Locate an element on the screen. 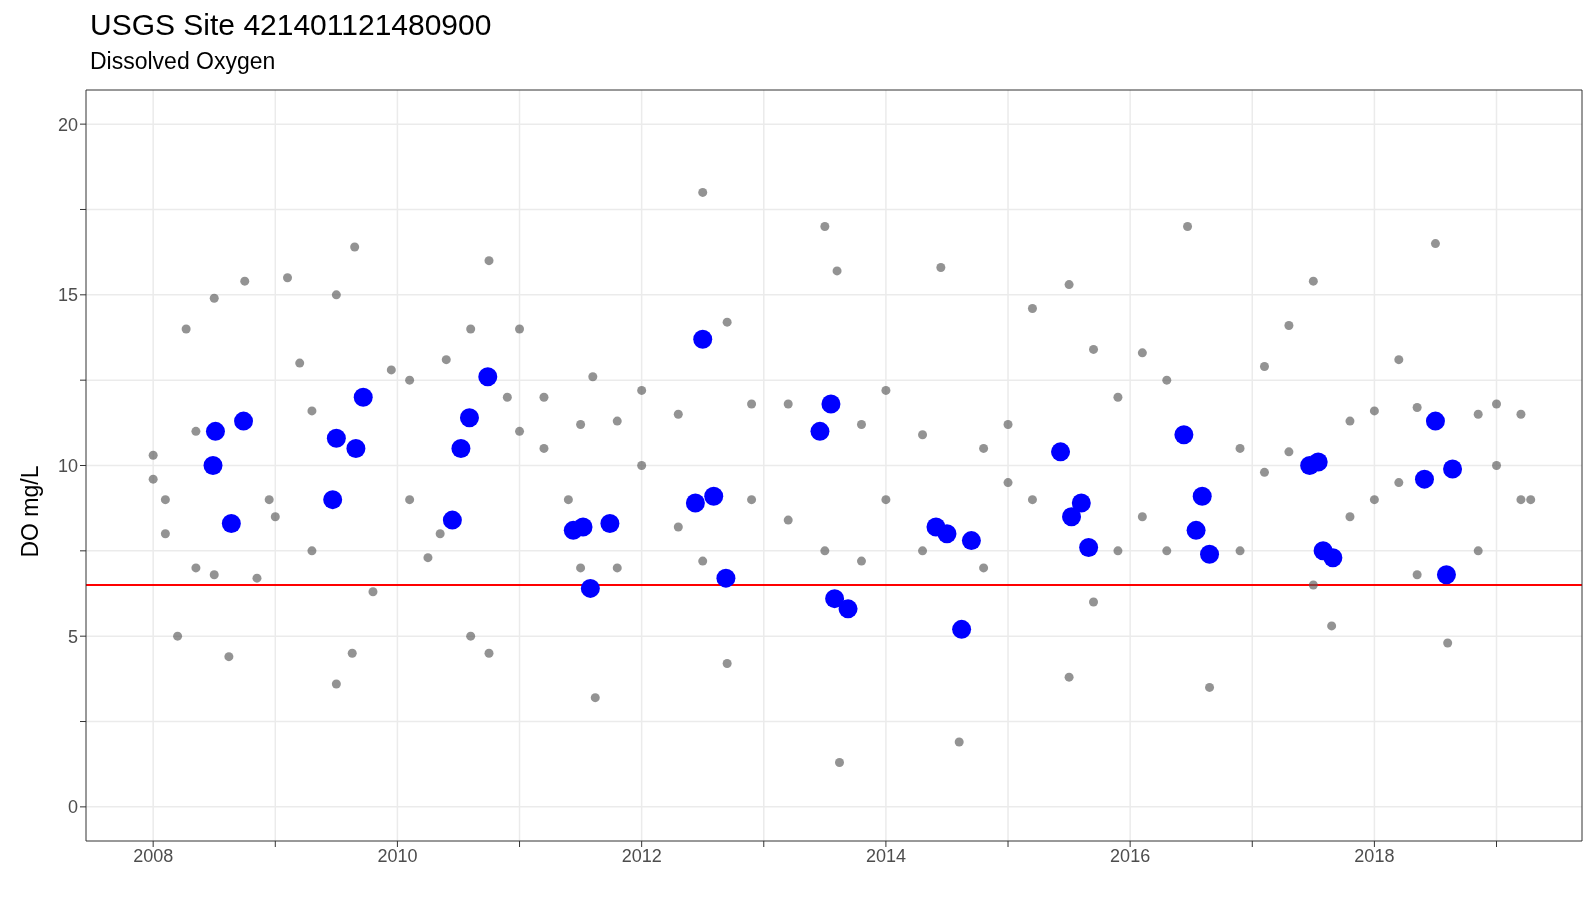 This screenshot has width=1593, height=921. chart-title: USGS Site 421401121480900 is located at coordinates (291, 25).